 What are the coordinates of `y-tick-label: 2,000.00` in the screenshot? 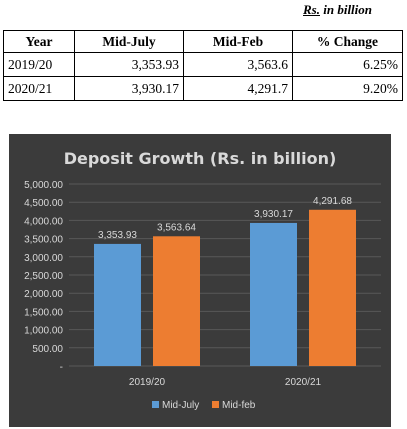 It's located at (43, 294).